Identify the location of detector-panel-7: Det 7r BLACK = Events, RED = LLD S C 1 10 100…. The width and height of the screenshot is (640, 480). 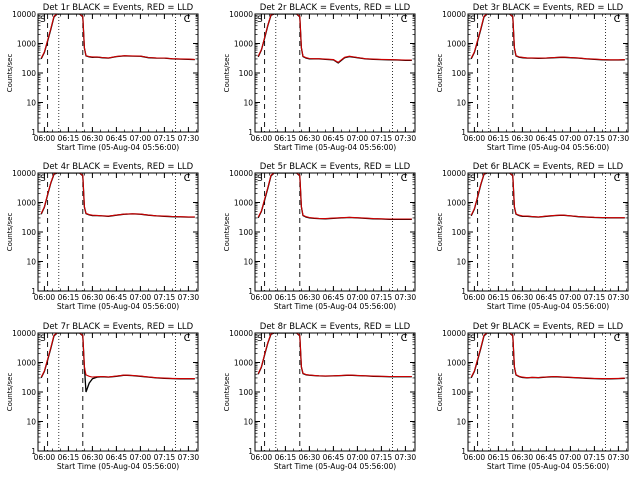
(102, 396).